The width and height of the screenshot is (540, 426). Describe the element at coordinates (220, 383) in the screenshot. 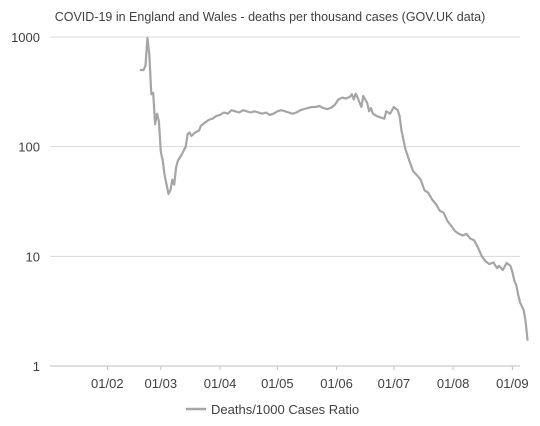

I see `x-tick-label: 01/04` at that location.